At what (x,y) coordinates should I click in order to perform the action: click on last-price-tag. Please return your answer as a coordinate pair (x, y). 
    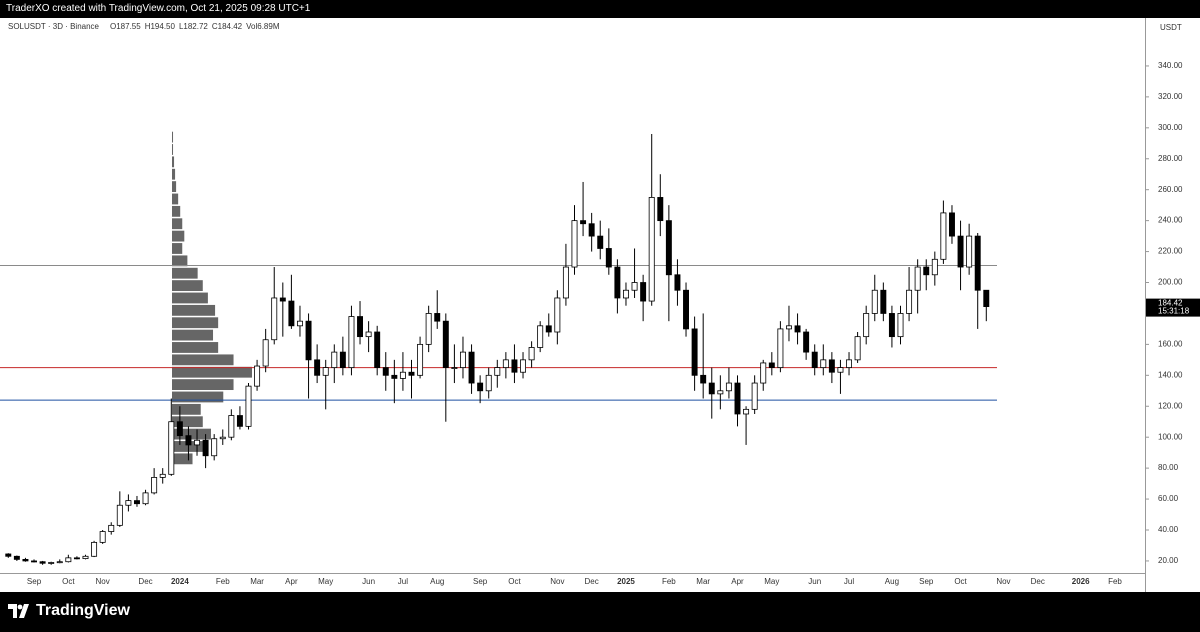
    Looking at the image, I should click on (1173, 307).